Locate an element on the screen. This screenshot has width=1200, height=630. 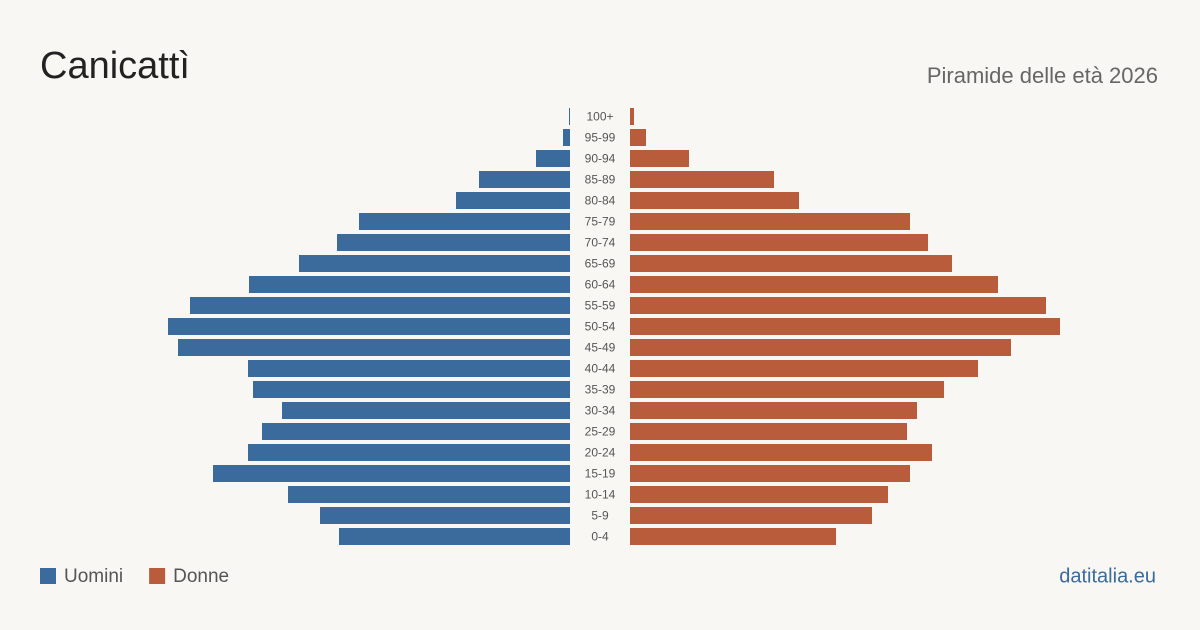
age-label: 75-79 is located at coordinates (600, 222).